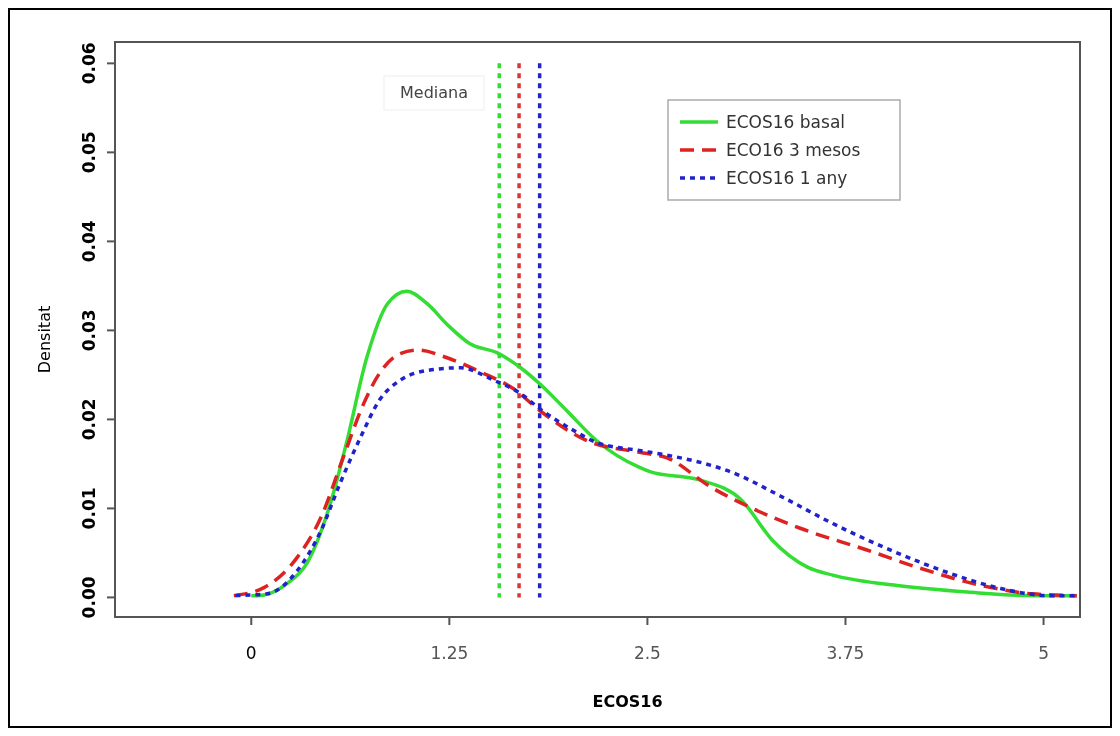 The width and height of the screenshot is (1120, 736). Describe the element at coordinates (647, 653) in the screenshot. I see `x-tick-label: 2.5` at that location.